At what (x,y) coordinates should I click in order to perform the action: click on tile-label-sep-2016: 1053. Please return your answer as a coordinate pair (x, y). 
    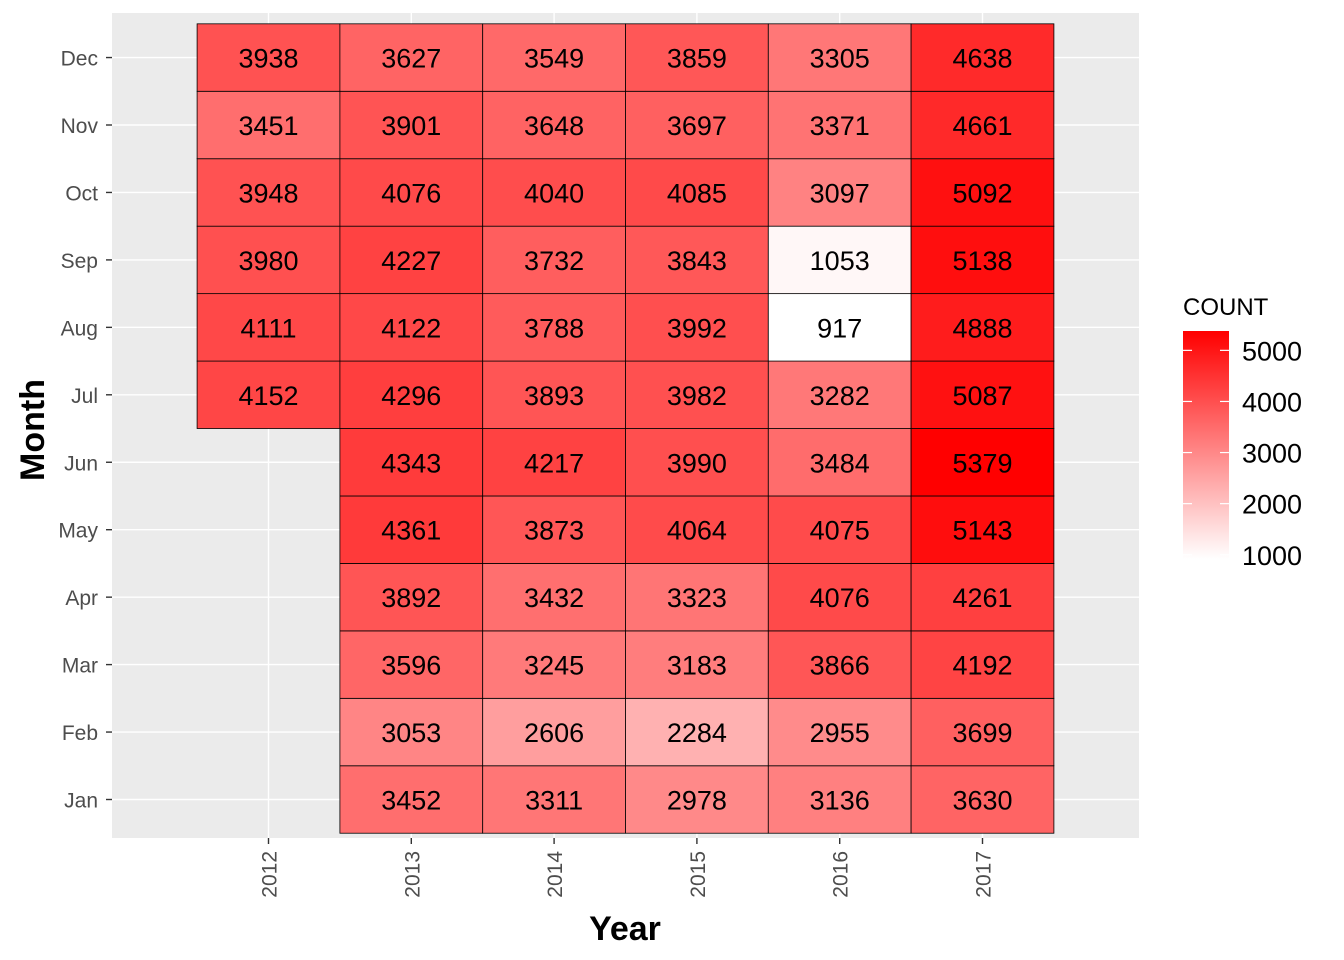
    Looking at the image, I should click on (840, 261).